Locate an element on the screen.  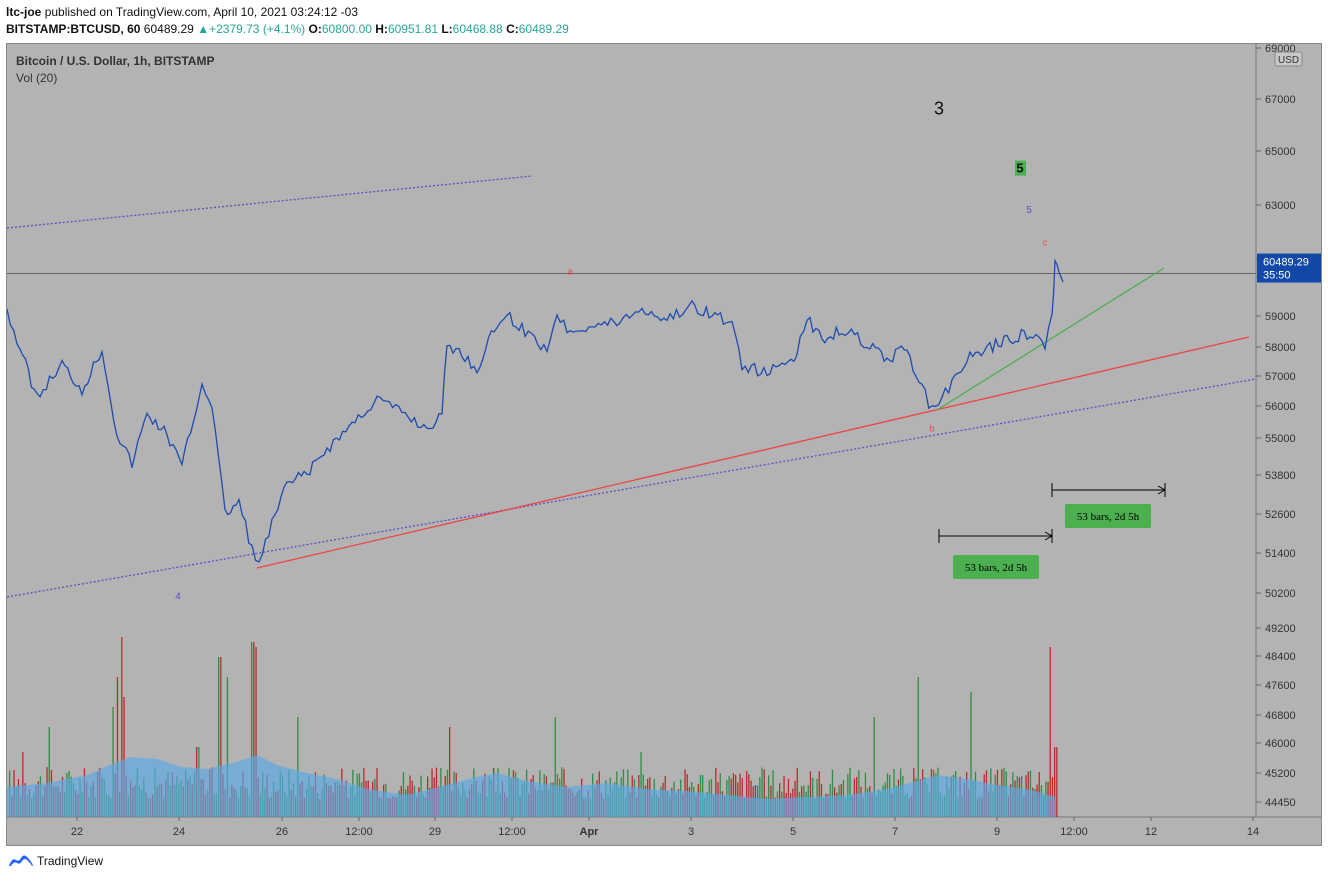
price-tick-label: 53800 is located at coordinates (1280, 476).